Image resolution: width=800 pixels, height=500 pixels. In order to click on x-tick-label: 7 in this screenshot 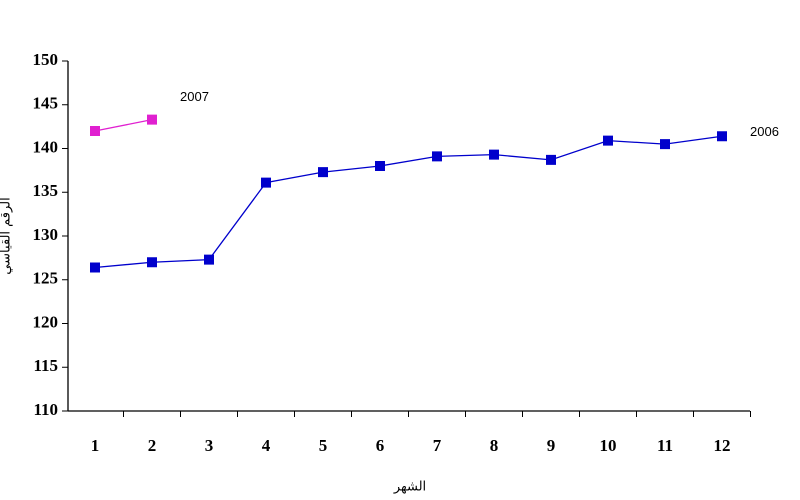, I will do `click(437, 445)`.